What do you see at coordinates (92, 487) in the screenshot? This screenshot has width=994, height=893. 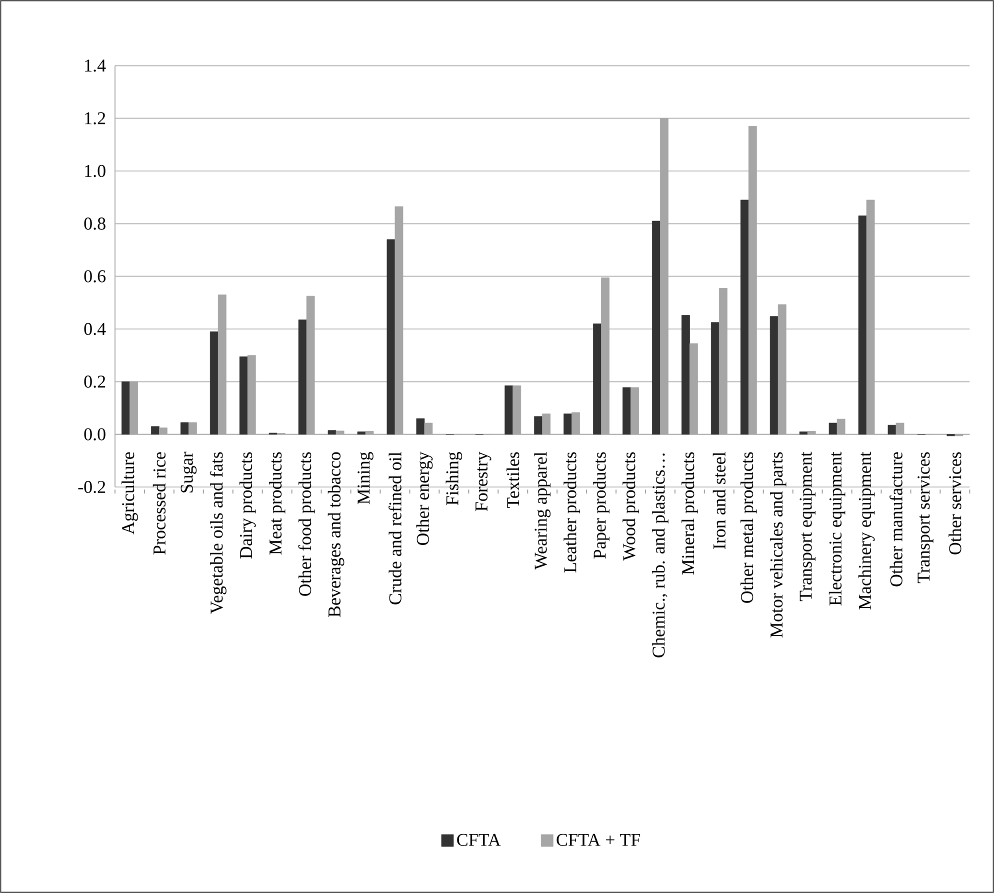 I see `y-tick-label: -0.2` at bounding box center [92, 487].